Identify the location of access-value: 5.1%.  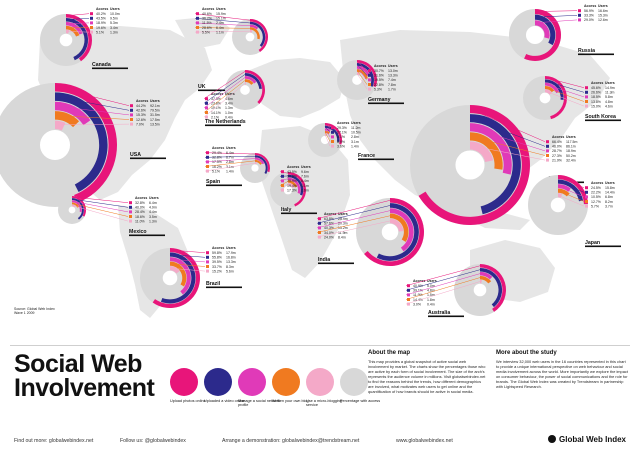
(100, 32).